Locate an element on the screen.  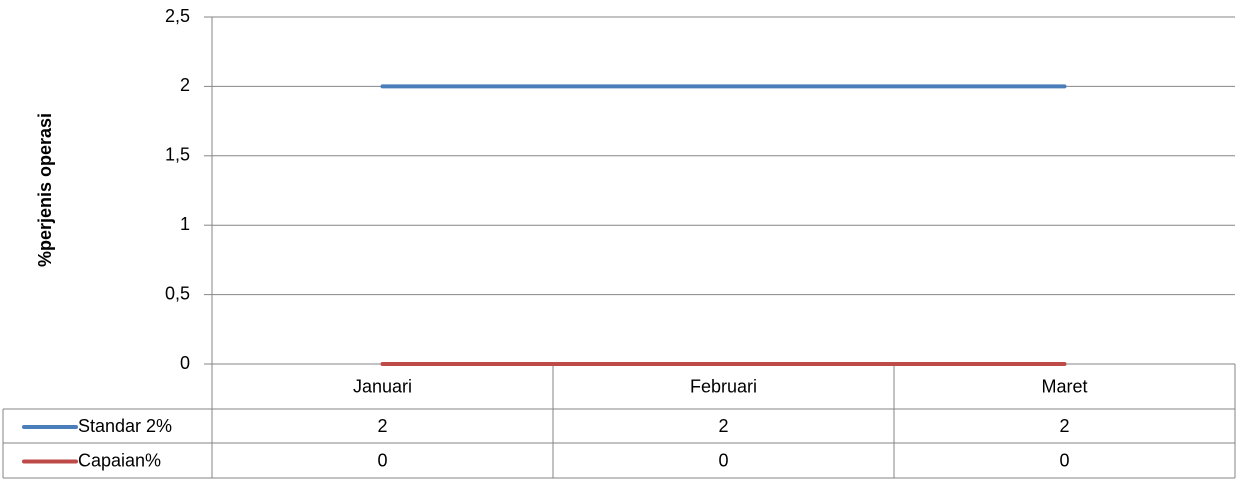
x-tick-label: Februari is located at coordinates (723, 386).